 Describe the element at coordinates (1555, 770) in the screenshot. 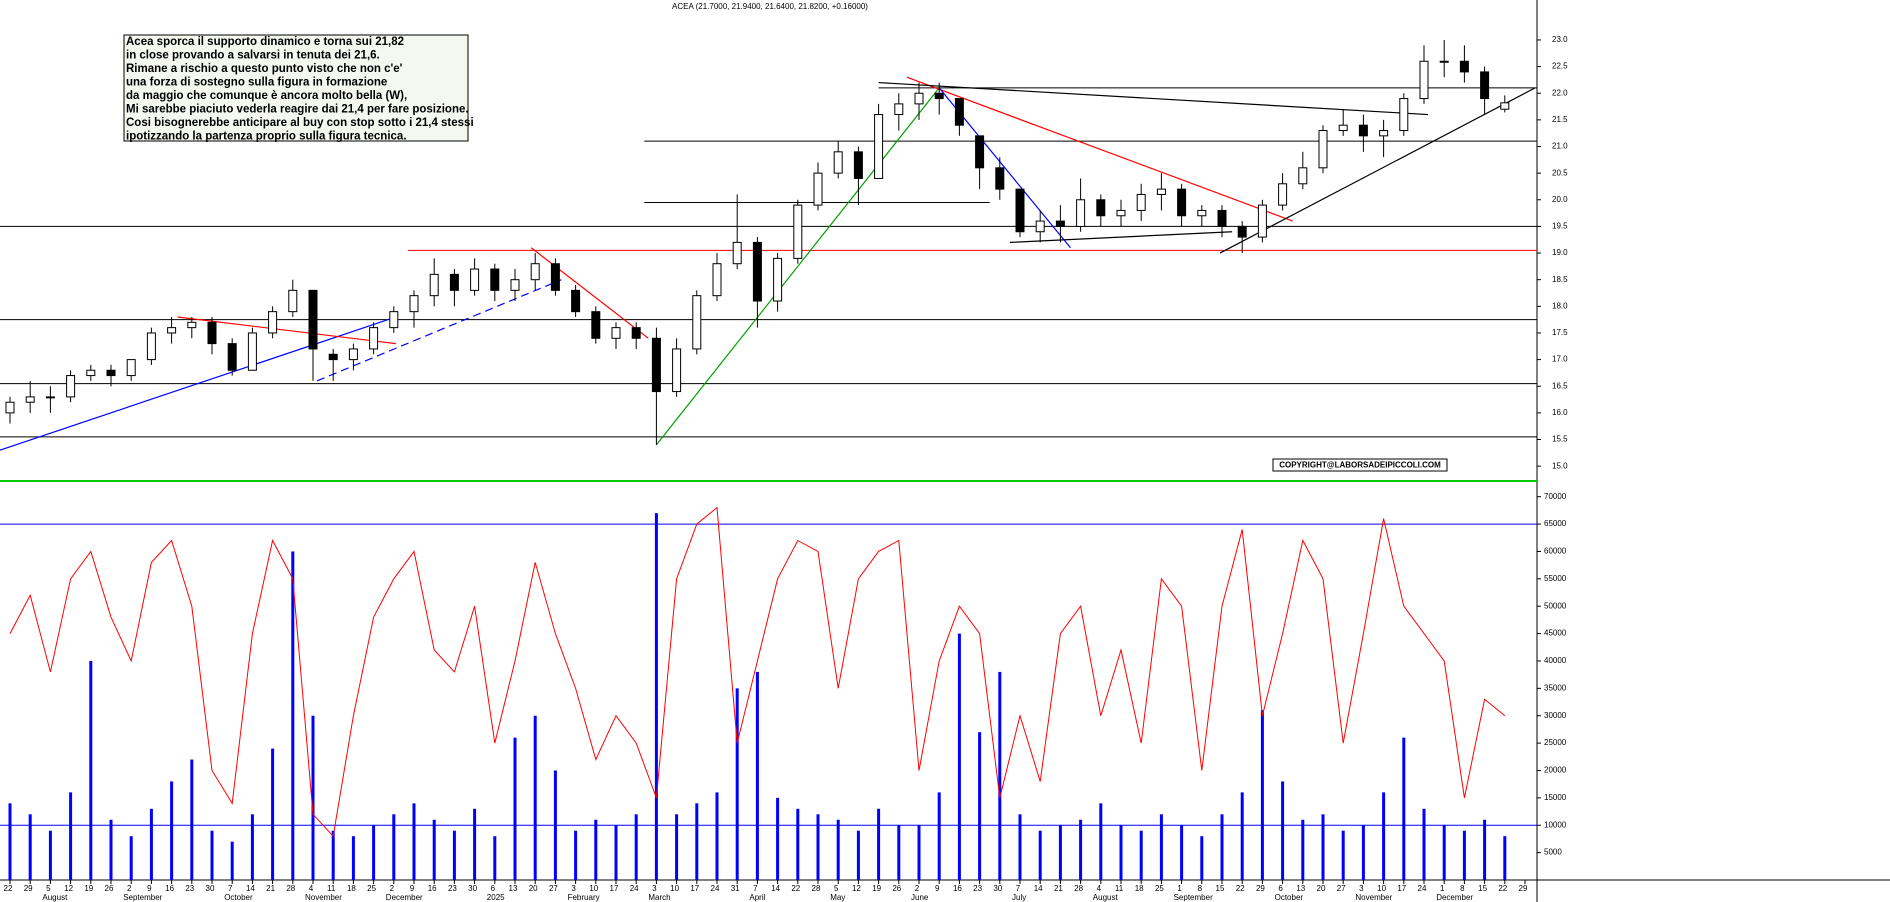

I see `y2-tick-label: 20000` at that location.